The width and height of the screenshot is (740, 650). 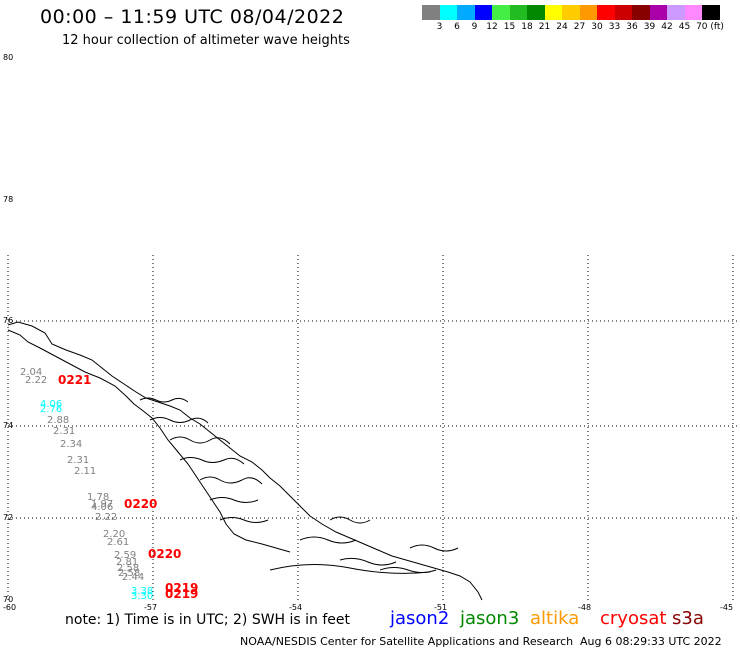 What do you see at coordinates (295, 607) in the screenshot?
I see `longitude-label: -54` at bounding box center [295, 607].